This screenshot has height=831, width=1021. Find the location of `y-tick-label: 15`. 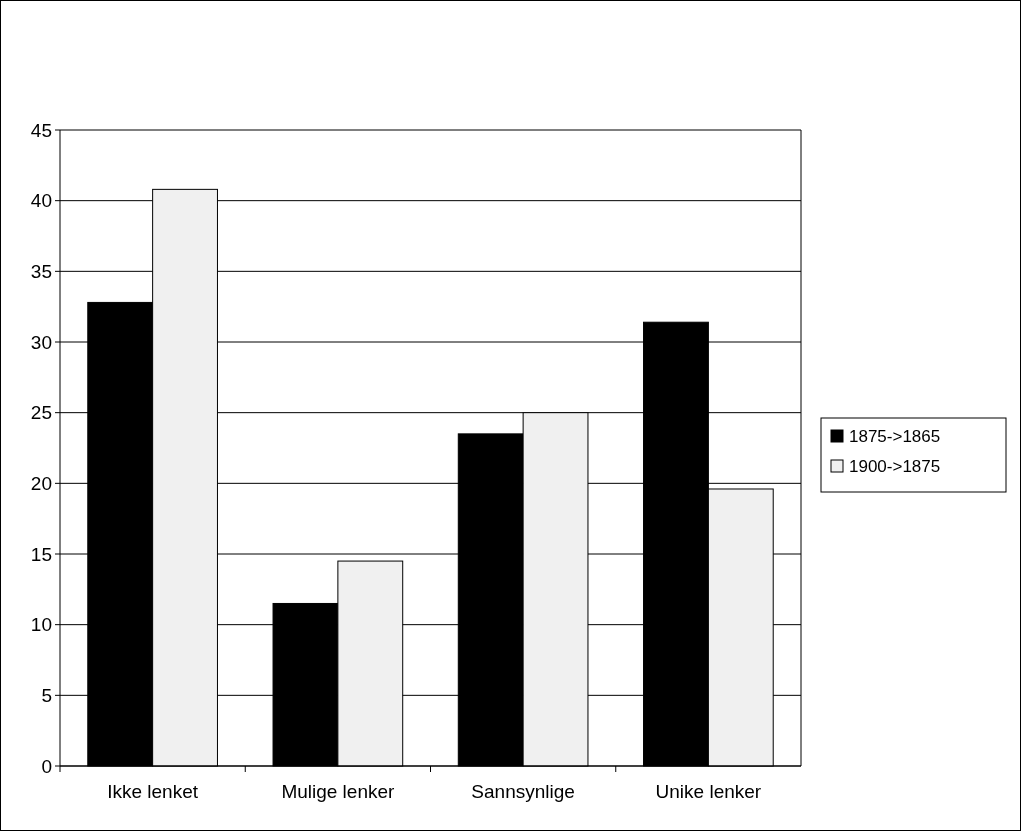

y-tick-label: 15 is located at coordinates (41, 554).